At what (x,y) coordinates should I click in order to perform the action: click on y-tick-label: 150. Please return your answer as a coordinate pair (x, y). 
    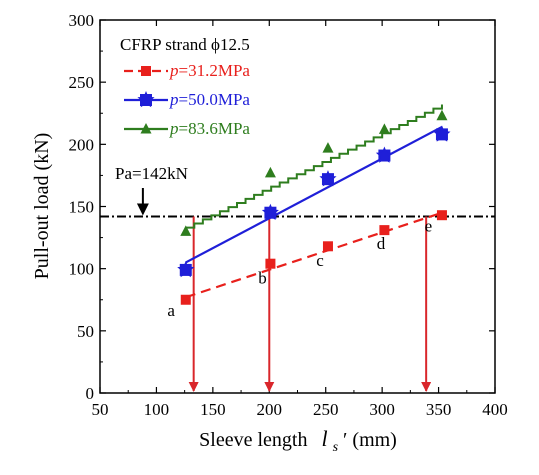
    Looking at the image, I should click on (82, 207).